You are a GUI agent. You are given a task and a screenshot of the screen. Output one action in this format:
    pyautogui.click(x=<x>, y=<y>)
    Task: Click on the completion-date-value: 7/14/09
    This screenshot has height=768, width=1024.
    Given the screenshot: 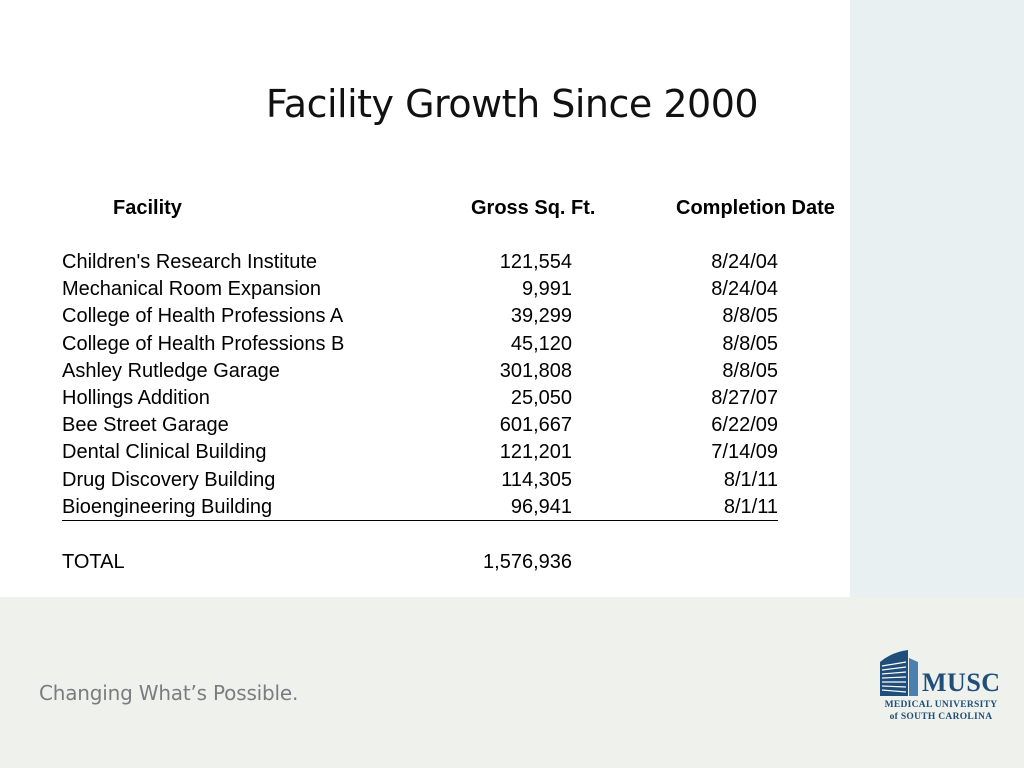 What is the action you would take?
    pyautogui.click(x=744, y=452)
    